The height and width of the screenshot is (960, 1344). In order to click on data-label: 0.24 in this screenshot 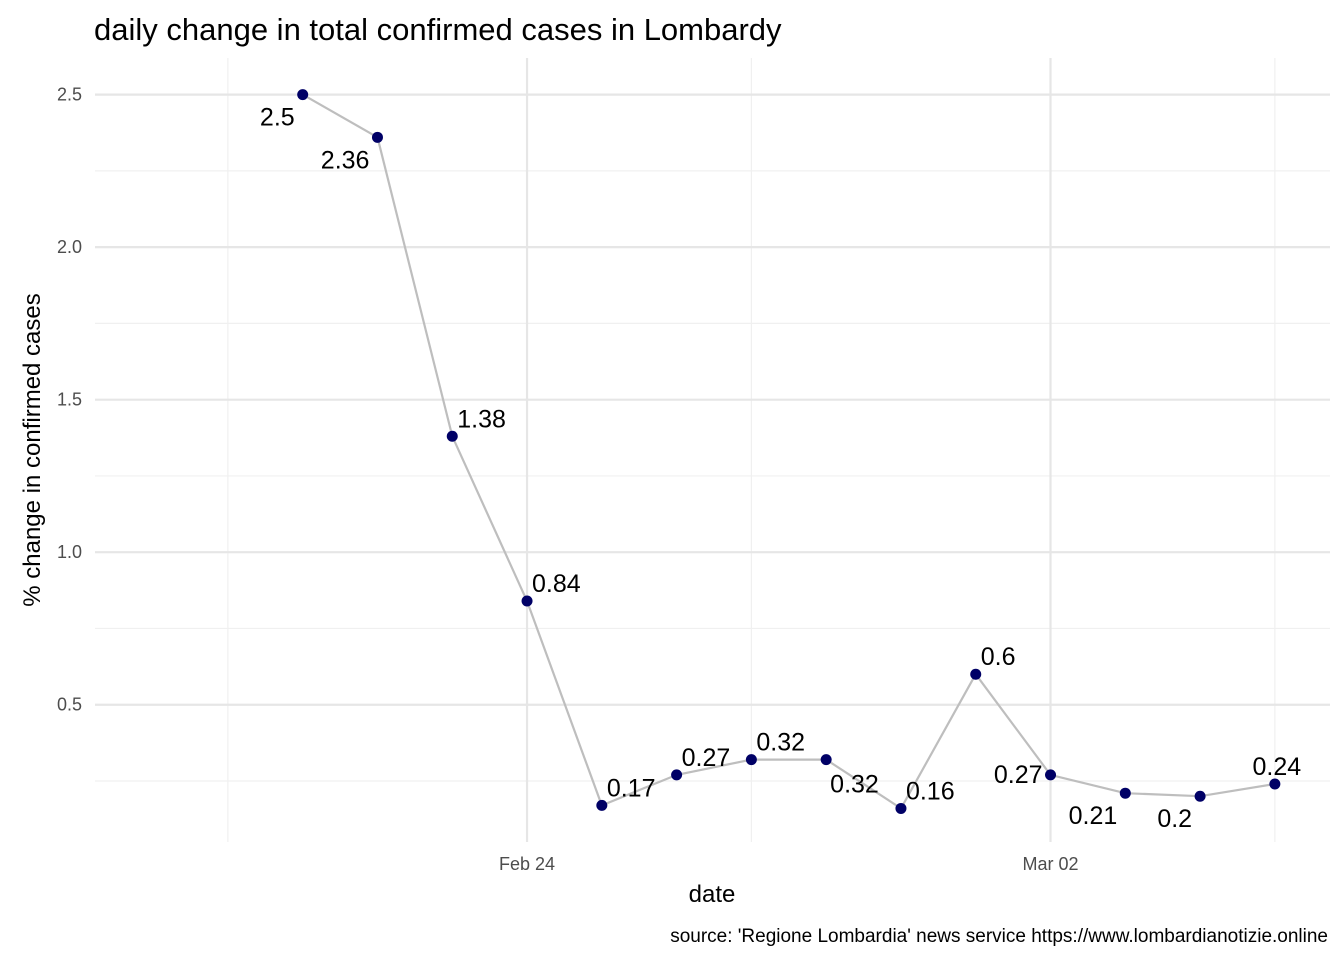, I will do `click(1277, 767)`.